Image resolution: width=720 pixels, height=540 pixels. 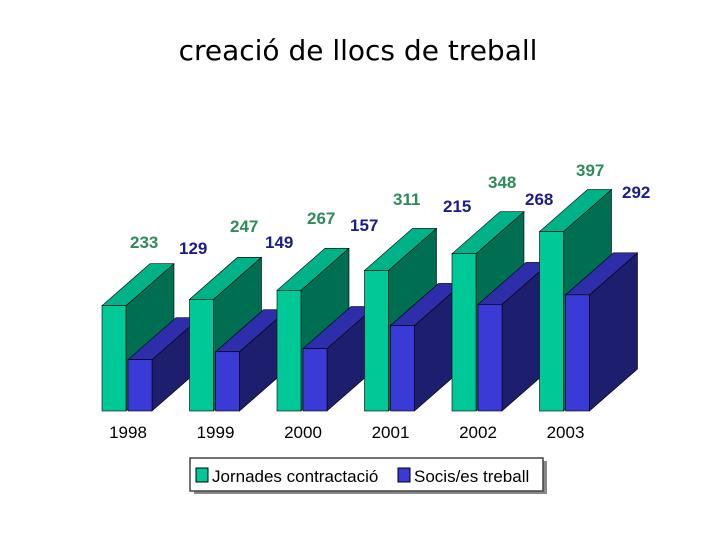 I want to click on legend-label-jornades: Jornades contractació, so click(x=295, y=476).